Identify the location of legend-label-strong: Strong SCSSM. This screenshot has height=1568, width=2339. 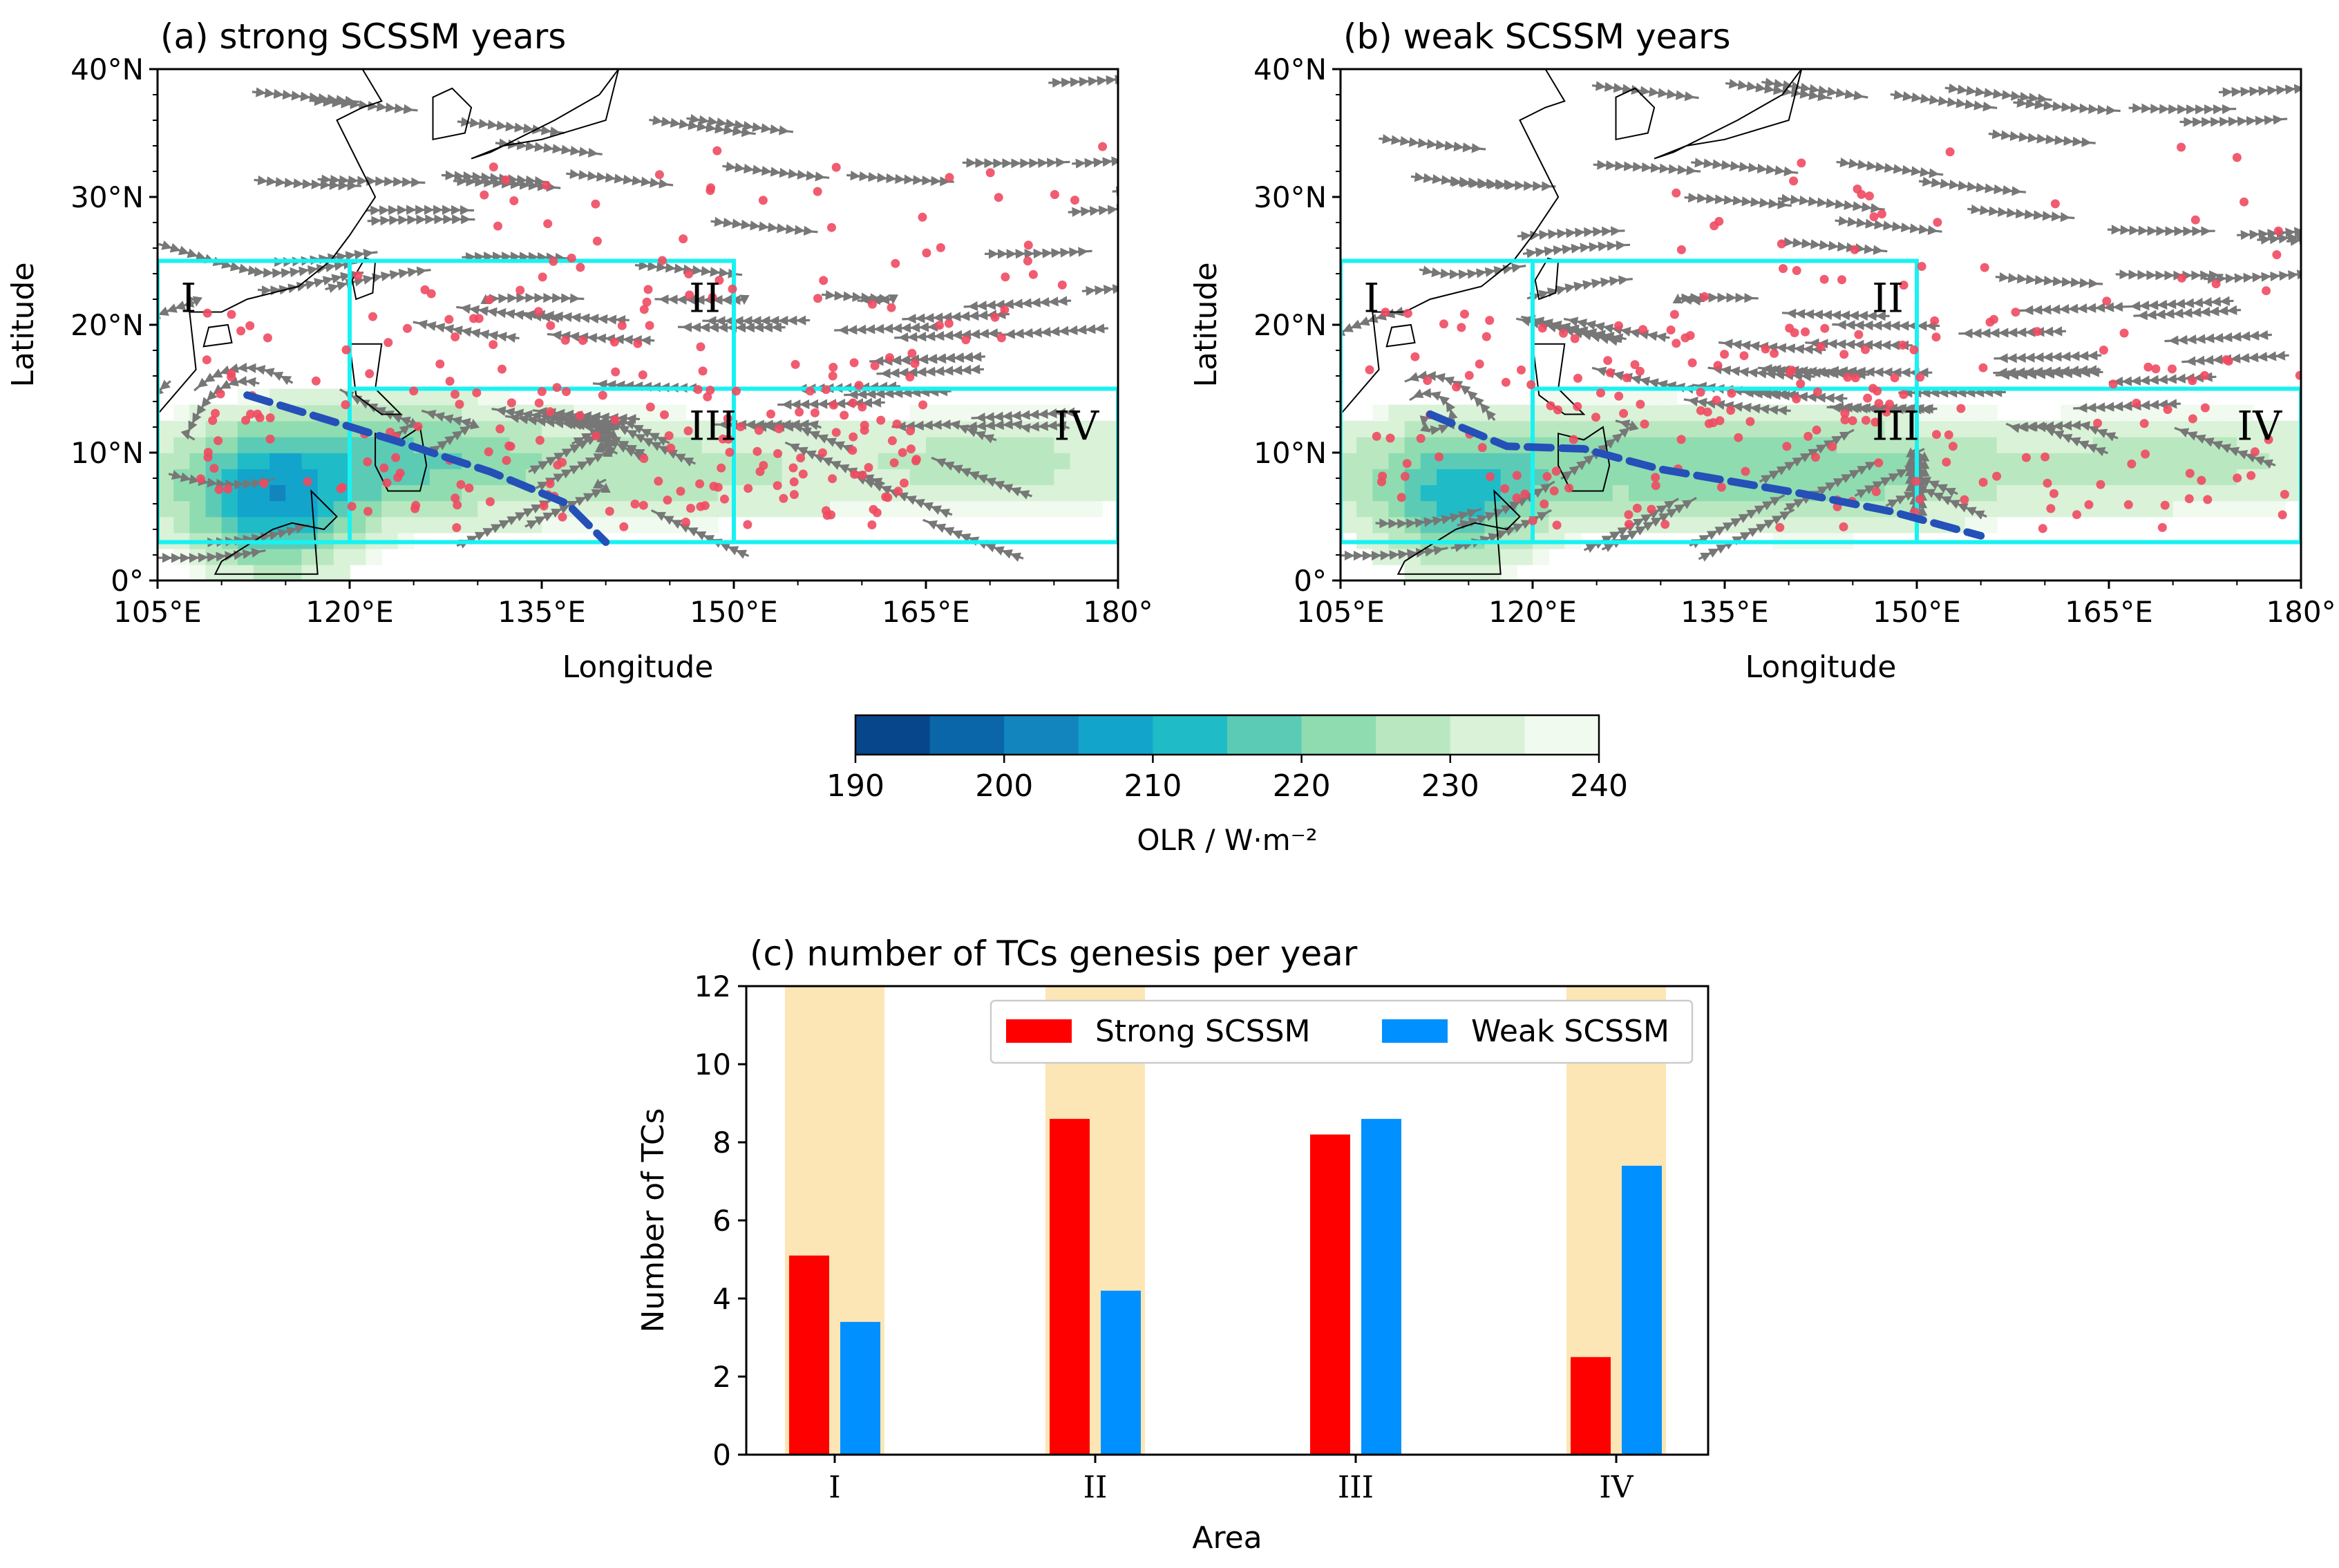
(1203, 1031).